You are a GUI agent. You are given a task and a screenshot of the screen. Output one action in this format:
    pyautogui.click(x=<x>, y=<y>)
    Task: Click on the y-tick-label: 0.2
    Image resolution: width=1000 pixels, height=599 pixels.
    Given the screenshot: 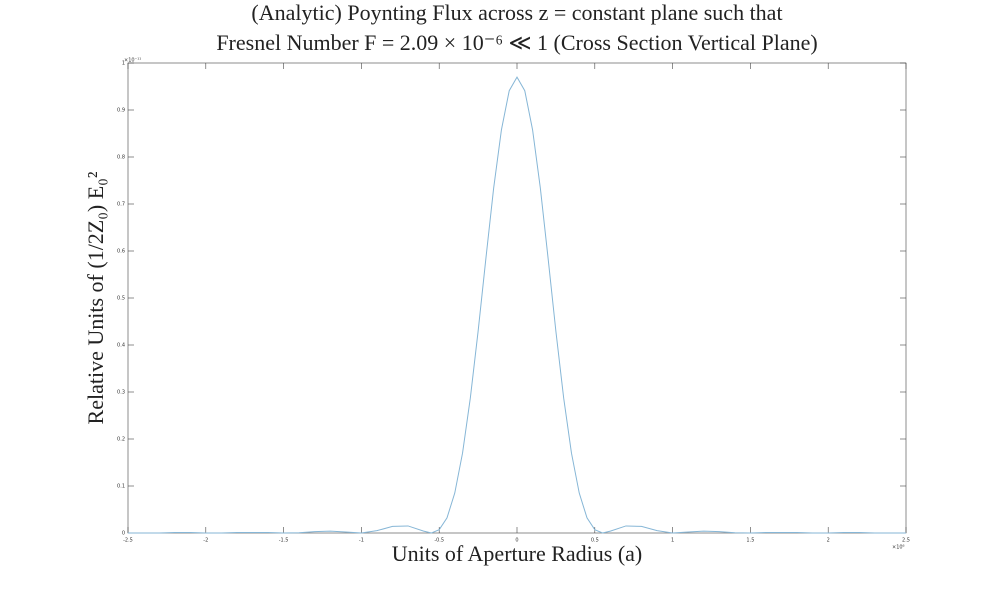 What is the action you would take?
    pyautogui.click(x=121, y=440)
    